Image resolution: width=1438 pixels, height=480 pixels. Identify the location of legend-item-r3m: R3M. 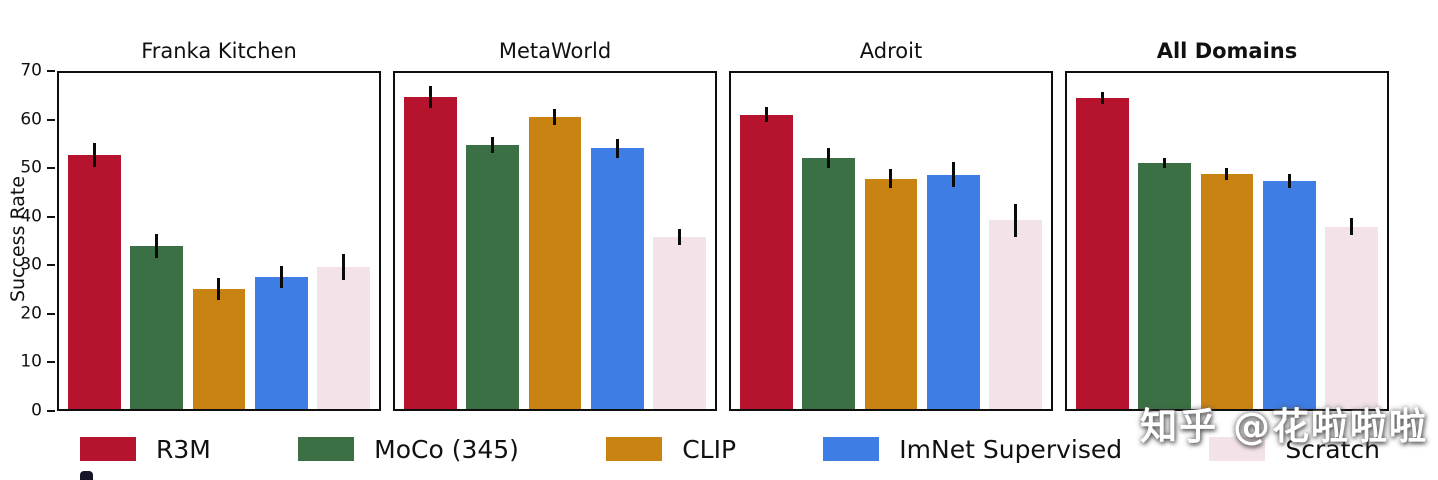
(145, 449).